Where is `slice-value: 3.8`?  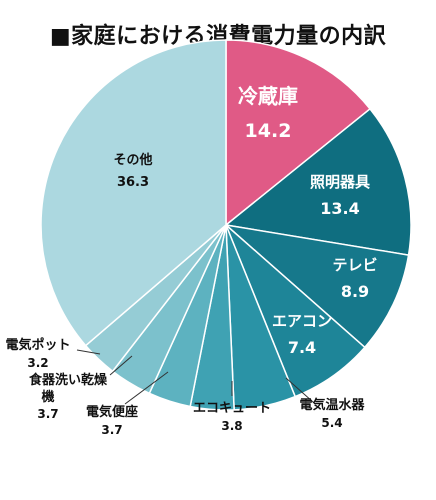 slice-value: 3.8 is located at coordinates (231, 426).